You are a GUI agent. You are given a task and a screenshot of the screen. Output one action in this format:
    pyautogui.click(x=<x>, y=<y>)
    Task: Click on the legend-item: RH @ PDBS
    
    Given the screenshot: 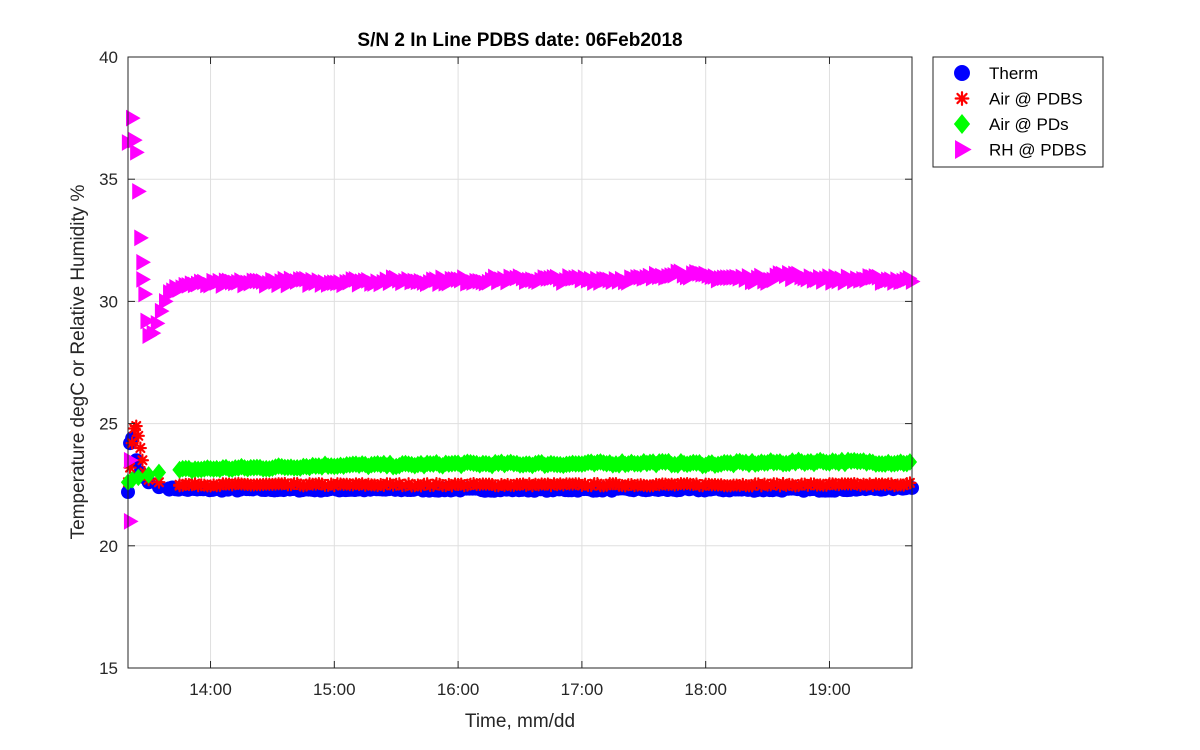 What is the action you would take?
    pyautogui.click(x=1021, y=150)
    